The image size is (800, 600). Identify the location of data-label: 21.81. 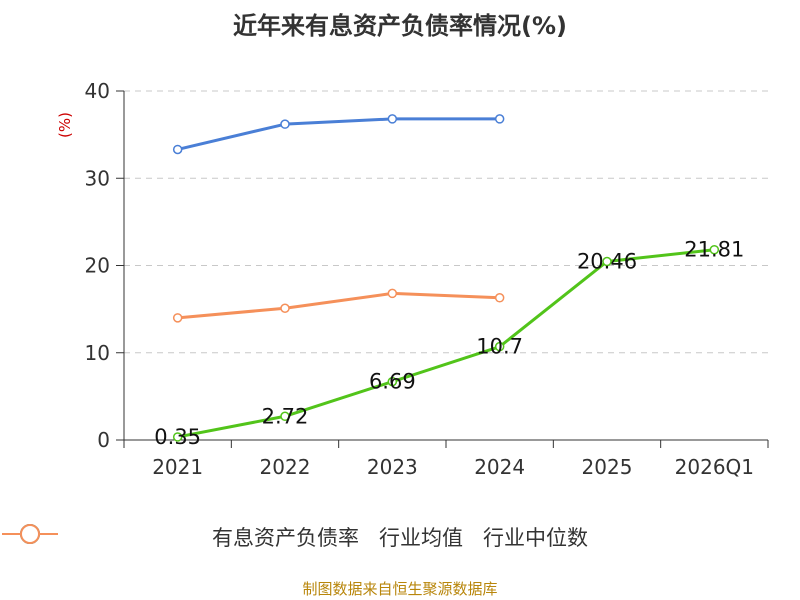
(714, 250).